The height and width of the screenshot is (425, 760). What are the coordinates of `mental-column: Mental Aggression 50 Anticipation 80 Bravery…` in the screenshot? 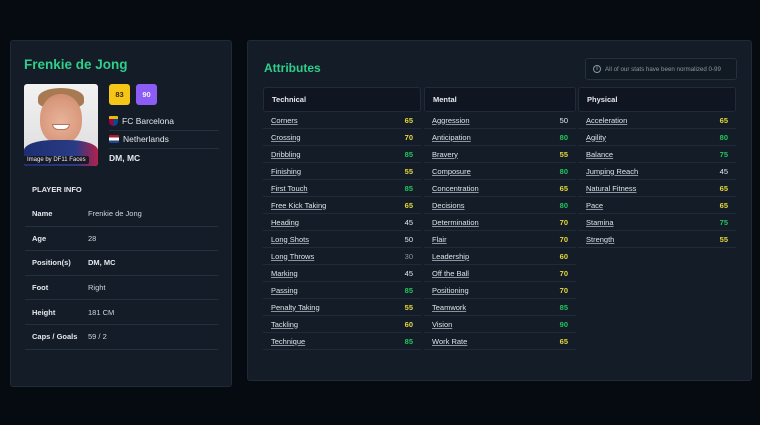 It's located at (500, 218).